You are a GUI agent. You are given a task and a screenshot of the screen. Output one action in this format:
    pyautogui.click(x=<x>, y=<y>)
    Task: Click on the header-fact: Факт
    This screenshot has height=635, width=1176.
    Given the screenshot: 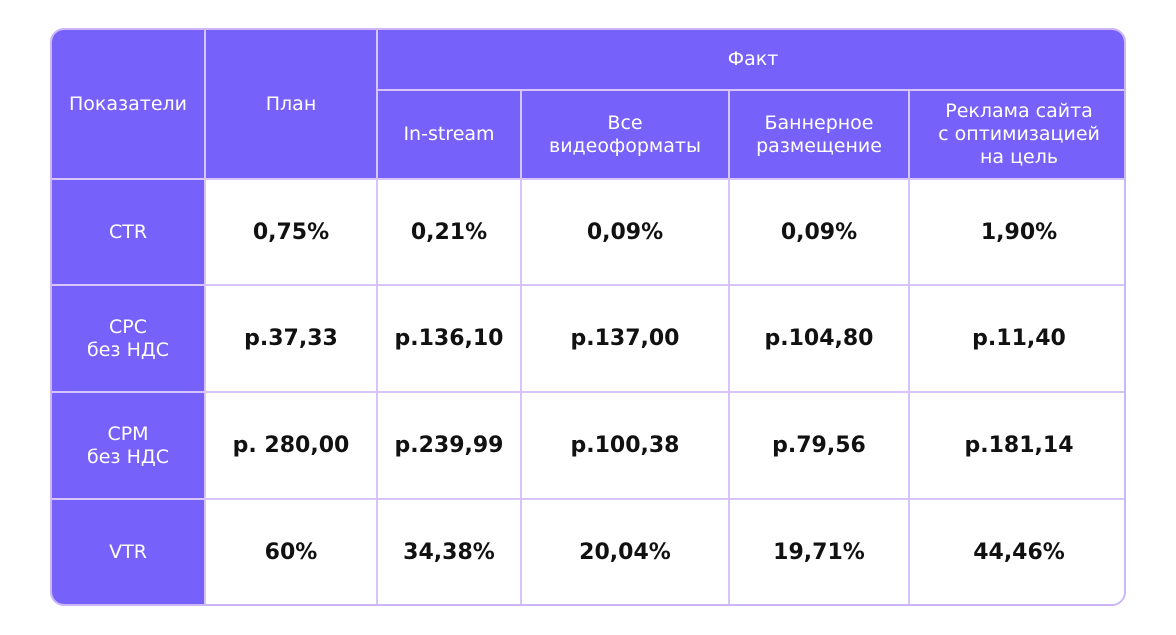 What is the action you would take?
    pyautogui.click(x=749, y=60)
    